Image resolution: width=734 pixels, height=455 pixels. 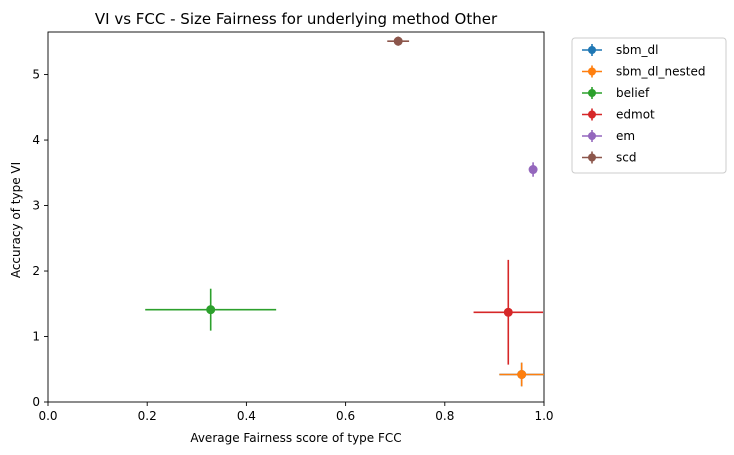 I want to click on x-axis-label: Average Fairness score of type FCC, so click(x=295, y=438).